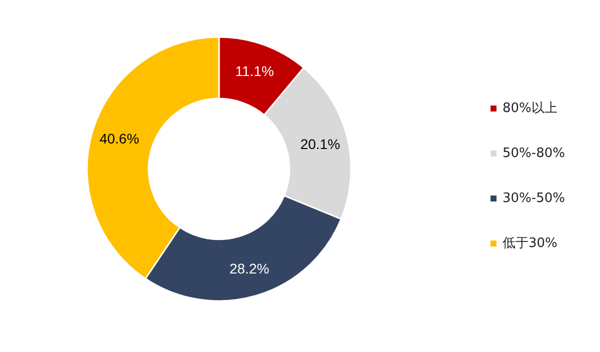  I want to click on data-label: 20.1%, so click(320, 144).